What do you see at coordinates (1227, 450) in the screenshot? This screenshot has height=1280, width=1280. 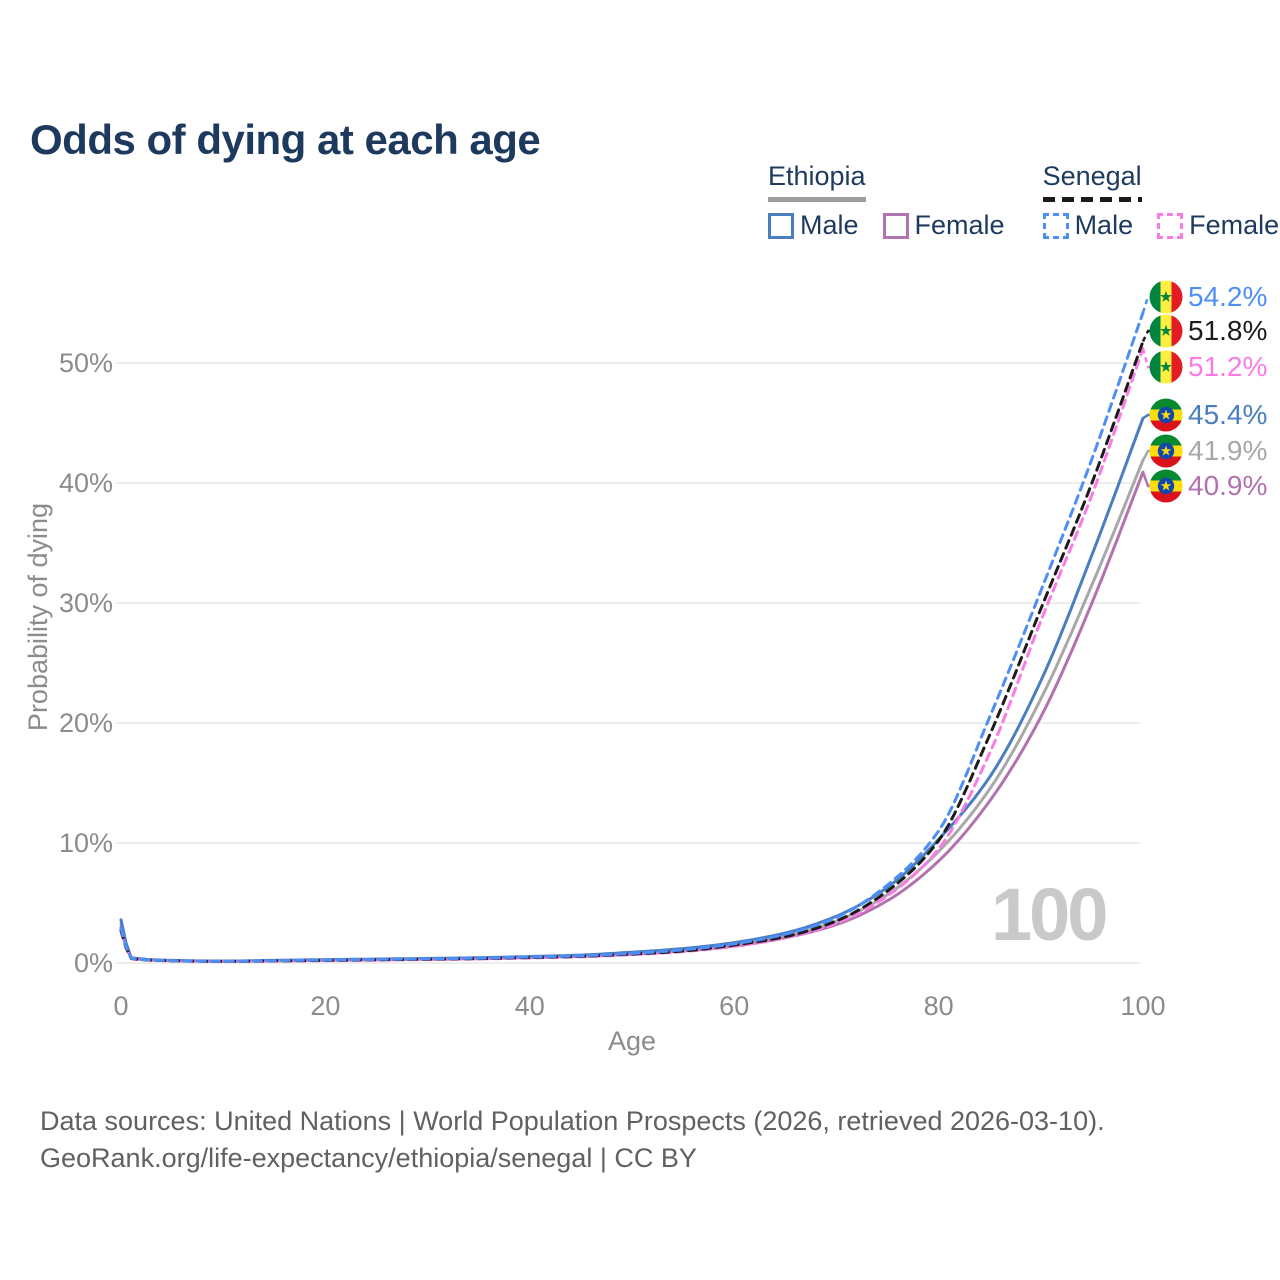 I see `series-end-label: 41.9%` at bounding box center [1227, 450].